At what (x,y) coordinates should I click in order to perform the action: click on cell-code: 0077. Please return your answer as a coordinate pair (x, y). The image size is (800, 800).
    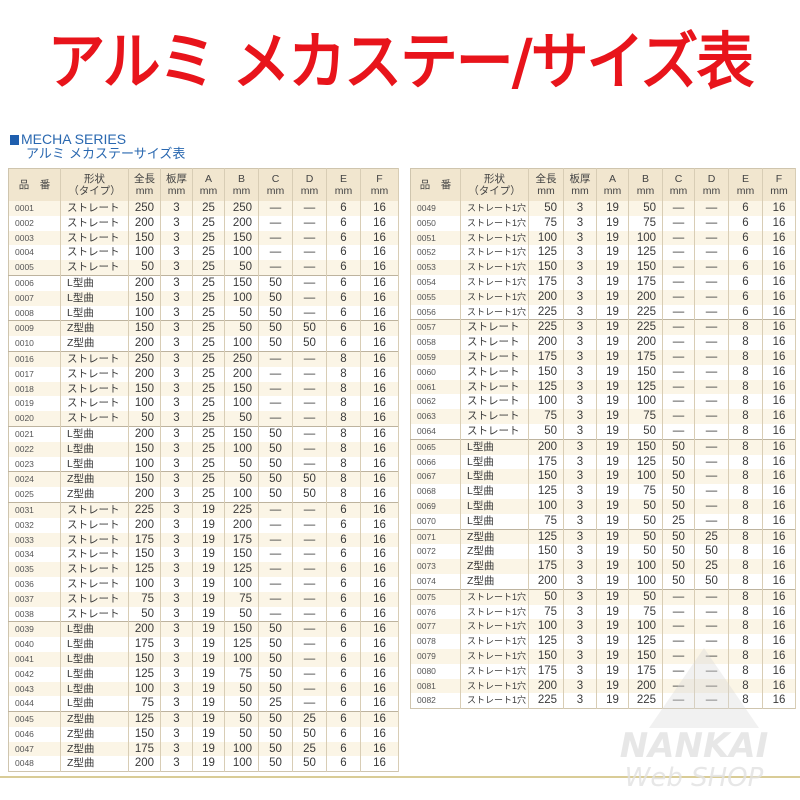
    Looking at the image, I should click on (435, 627).